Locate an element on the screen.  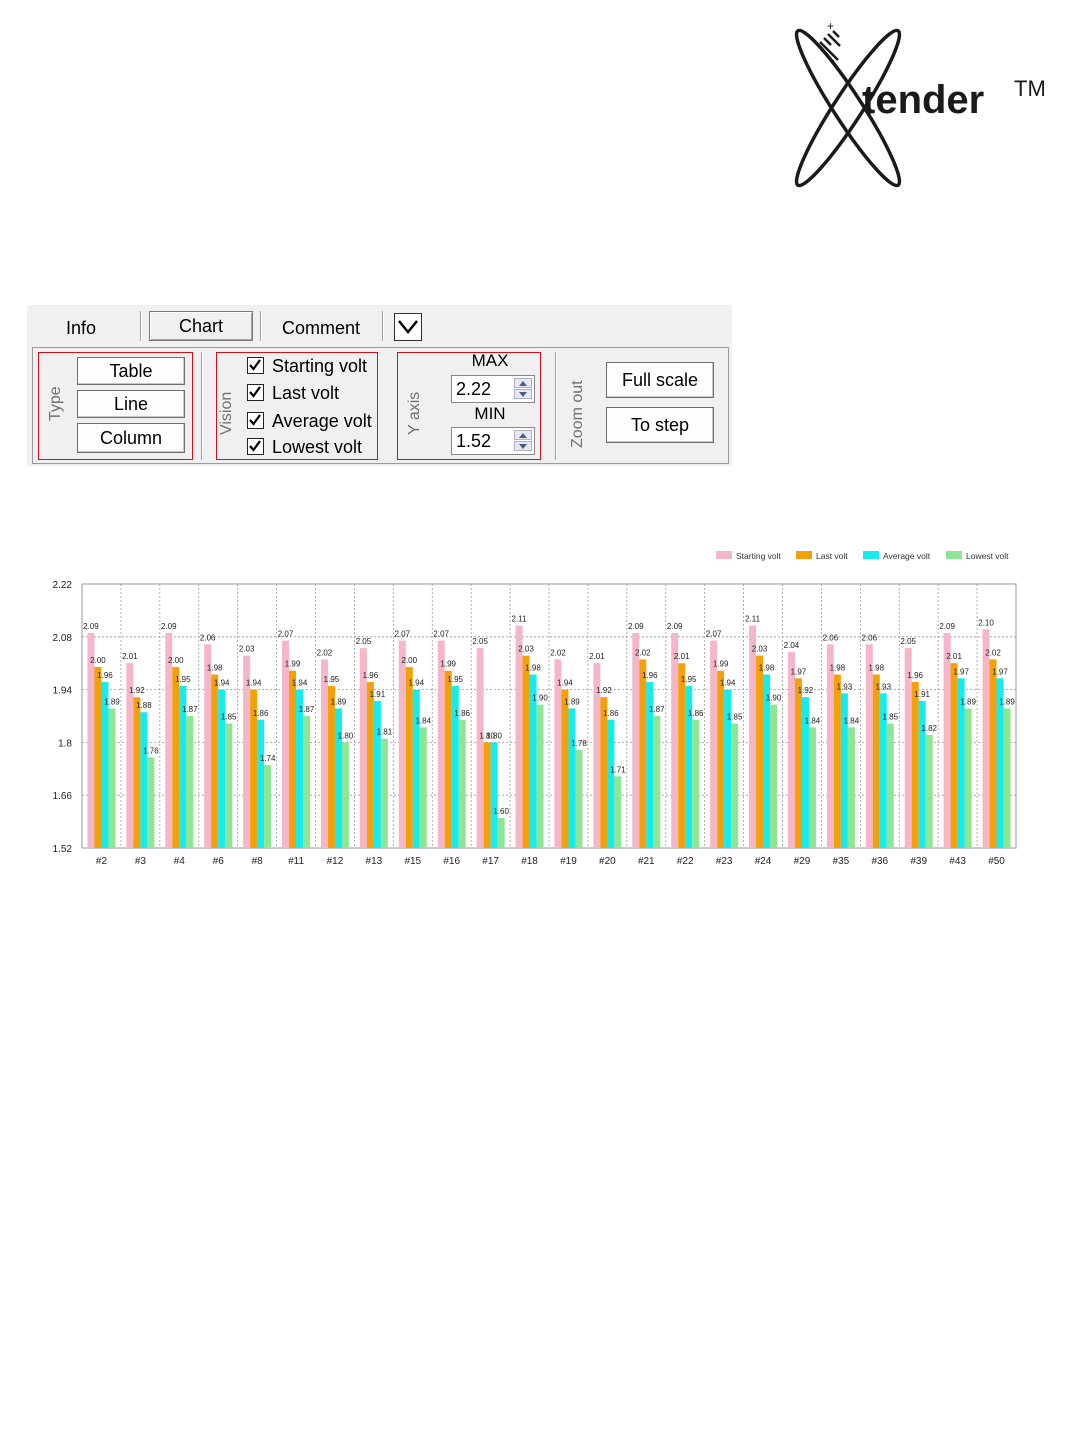
full-scale-button: Full scale is located at coordinates (660, 380).